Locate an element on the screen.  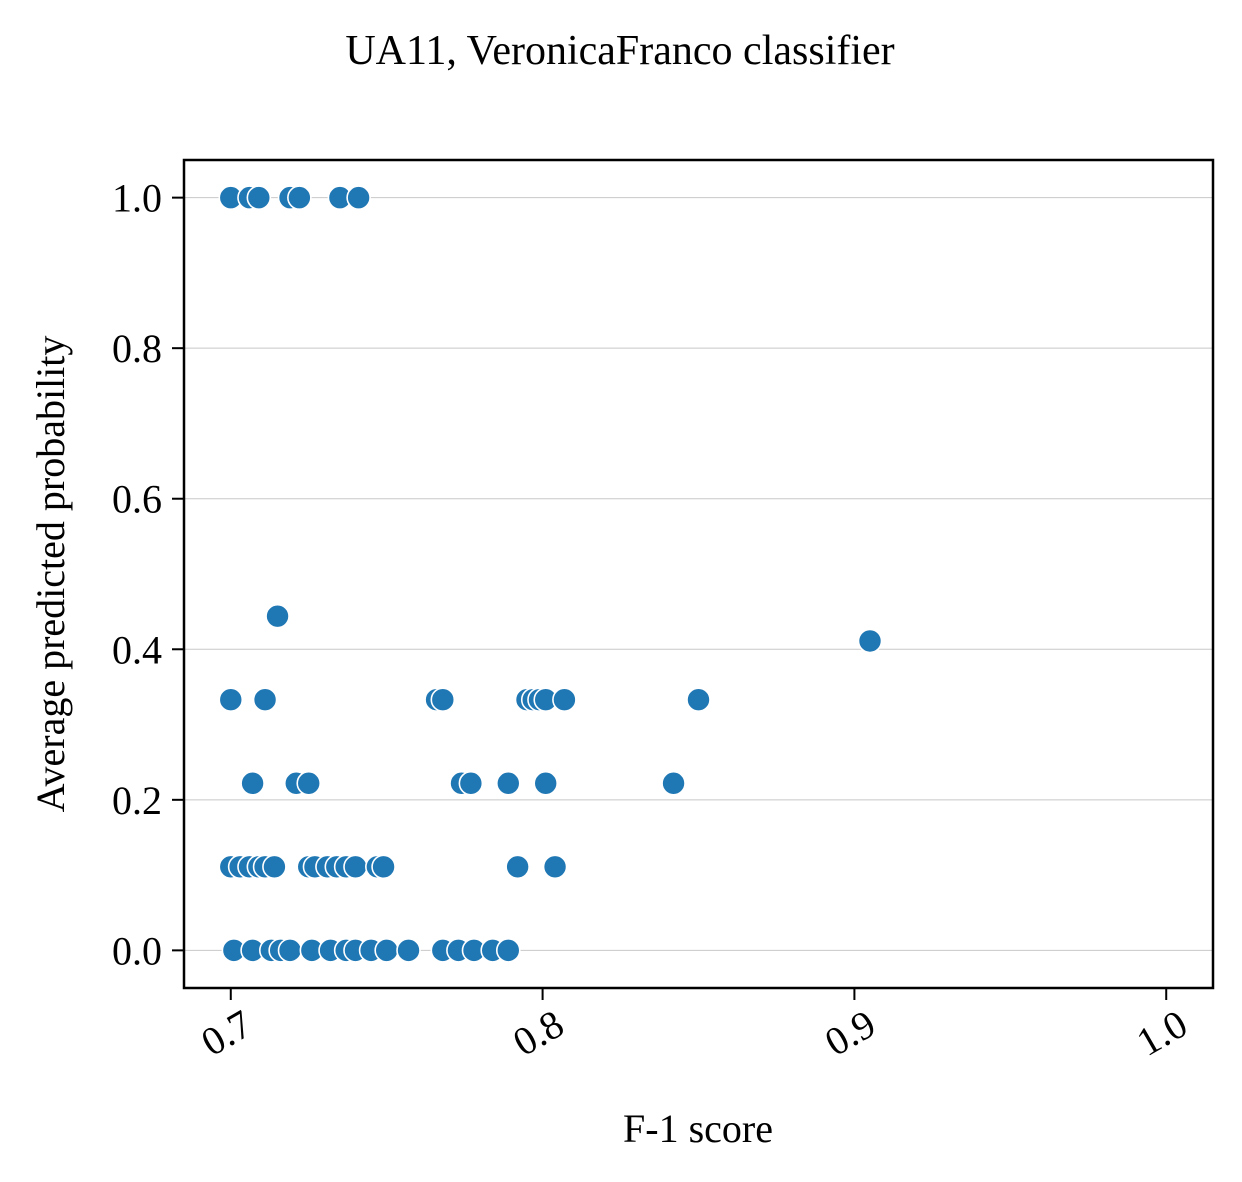
y-axis-ticks: 0.0 0.2 0.4 0.6 0.8 1.0 is located at coordinates (148, 574).